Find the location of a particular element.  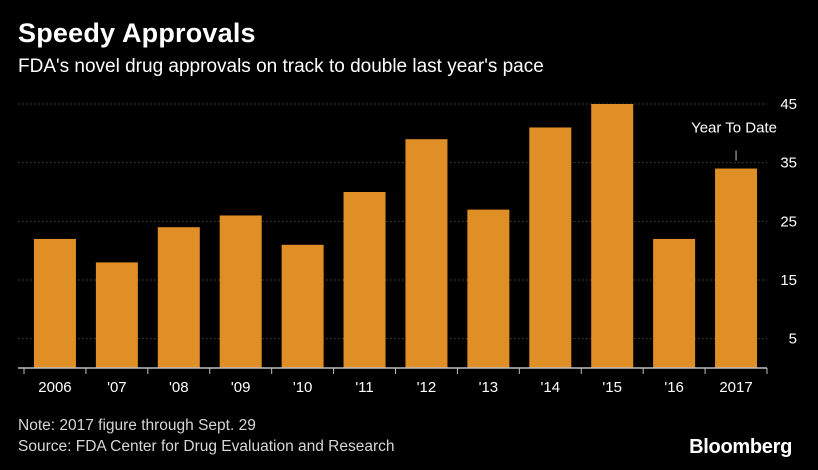

y-axis: 5 15 25 35 45 is located at coordinates (788, 222).